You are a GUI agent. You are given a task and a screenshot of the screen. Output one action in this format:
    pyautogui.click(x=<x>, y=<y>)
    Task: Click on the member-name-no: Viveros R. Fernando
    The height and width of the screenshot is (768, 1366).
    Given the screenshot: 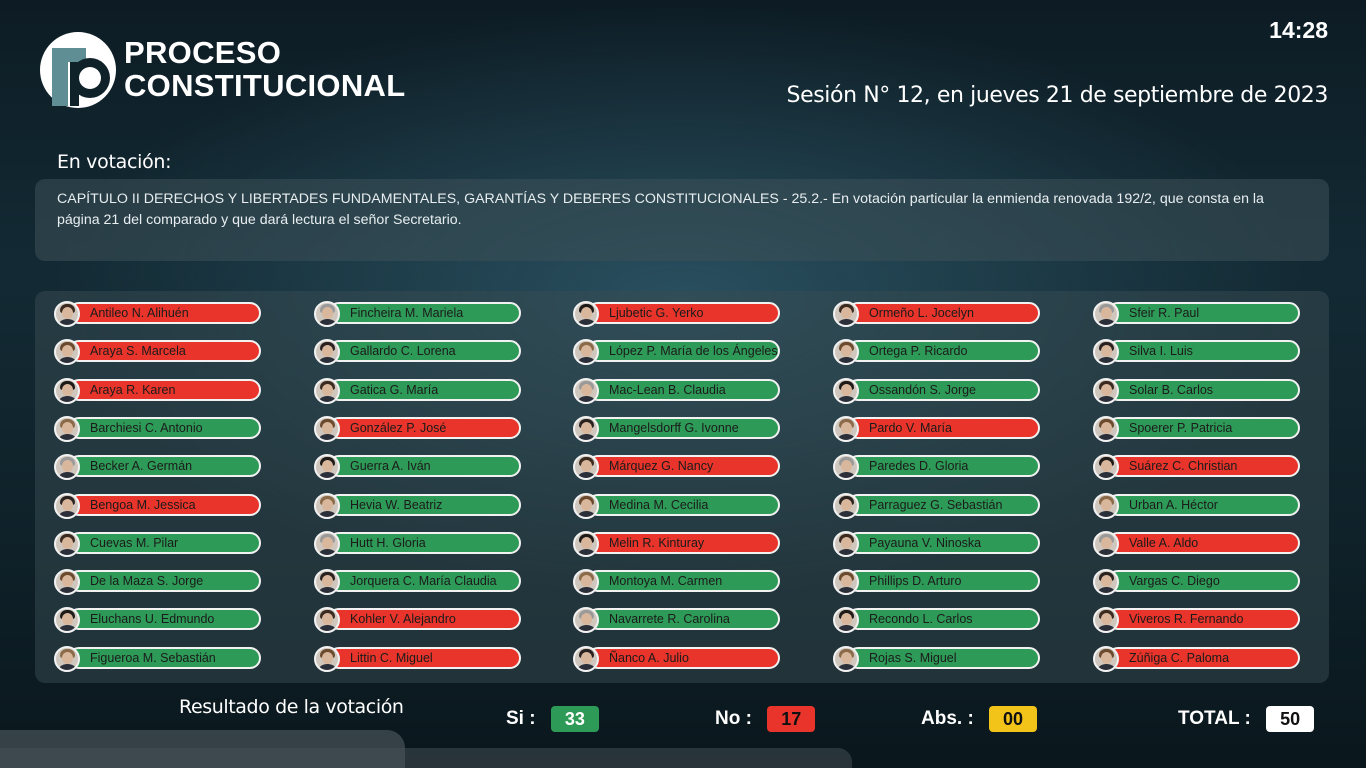 What is the action you would take?
    pyautogui.click(x=1203, y=619)
    